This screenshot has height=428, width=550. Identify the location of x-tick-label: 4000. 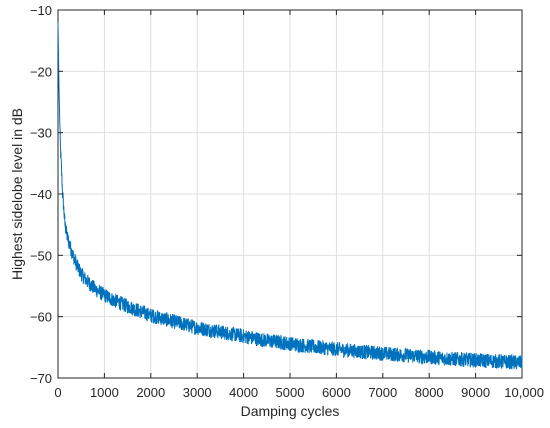
(243, 392).